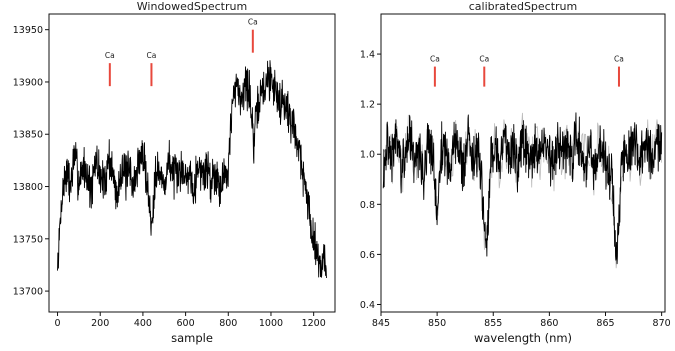 This screenshot has height=351, width=675. I want to click on x-axis-label: wavelength (nm), so click(523, 338).